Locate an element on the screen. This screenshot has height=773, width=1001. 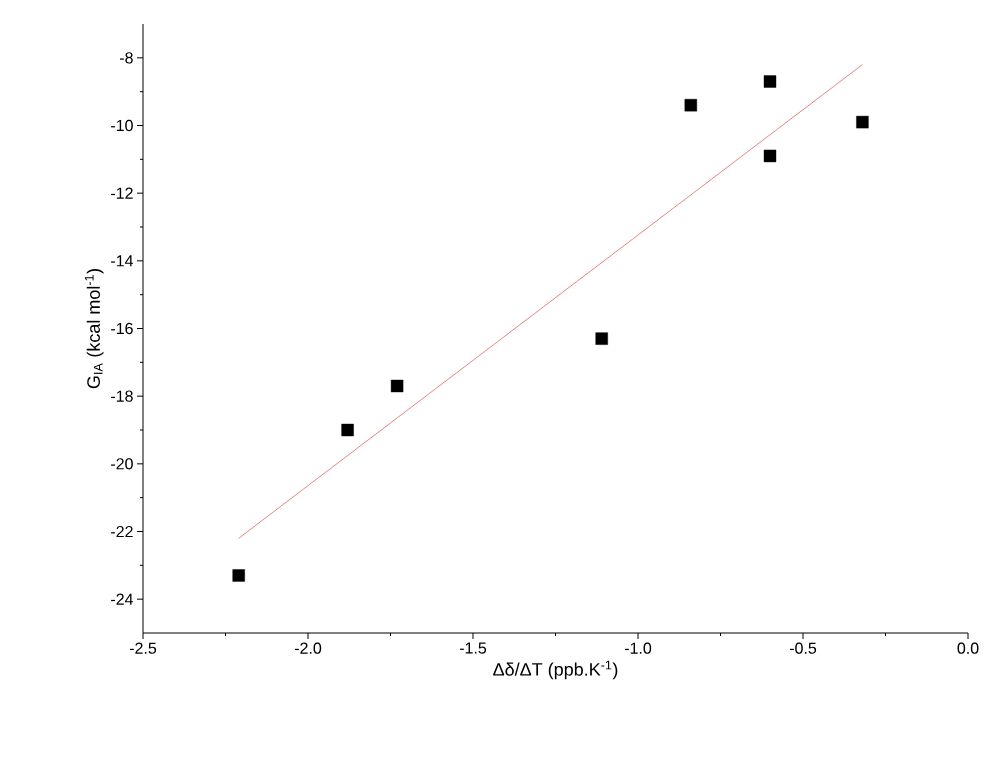
x-tick-label: -1.0 is located at coordinates (638, 648).